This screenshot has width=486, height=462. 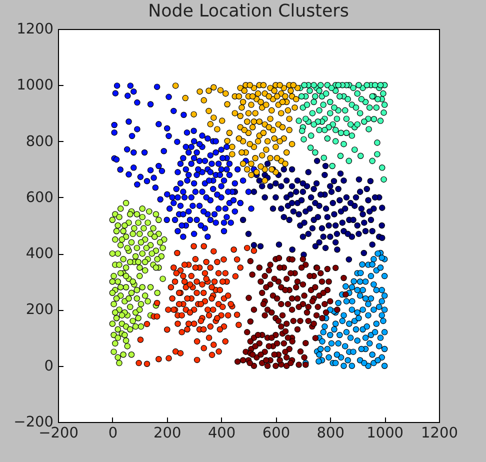 What do you see at coordinates (40, 142) in the screenshot?
I see `y-tick-label: 800` at bounding box center [40, 142].